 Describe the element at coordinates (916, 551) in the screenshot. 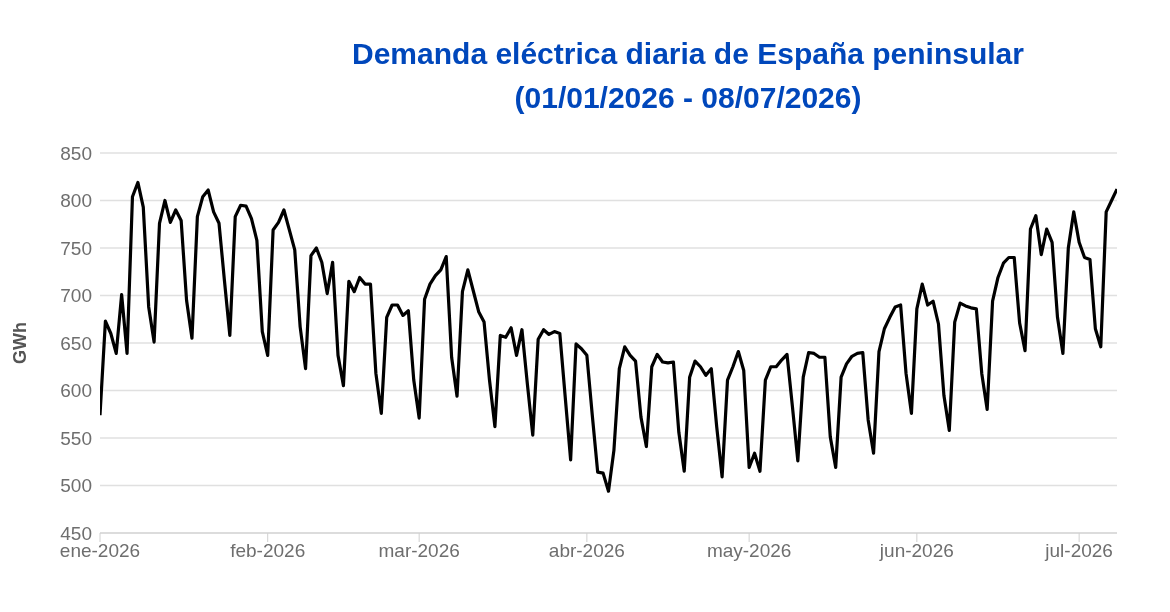

I see `x-tick-label: jun-2026` at that location.